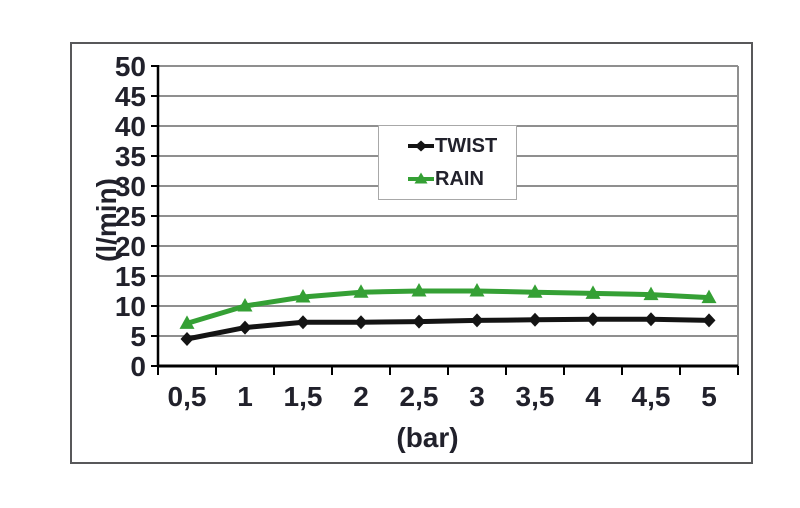 This screenshot has height=508, width=800. Describe the element at coordinates (709, 396) in the screenshot. I see `x-tick-label: 5` at that location.